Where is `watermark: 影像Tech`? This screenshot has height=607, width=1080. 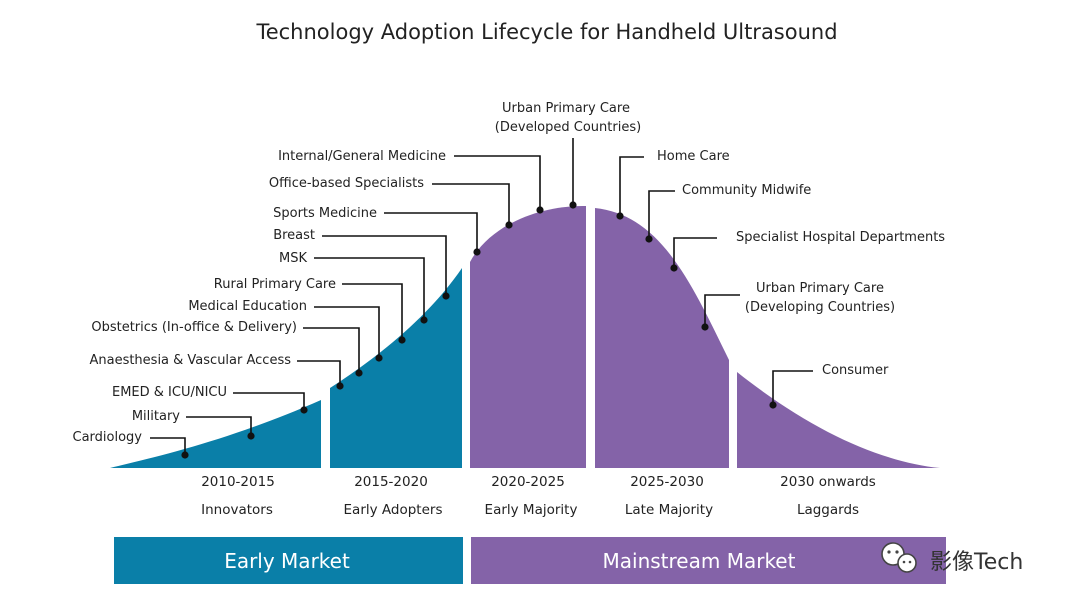
watermark: 影像Tech is located at coordinates (952, 558).